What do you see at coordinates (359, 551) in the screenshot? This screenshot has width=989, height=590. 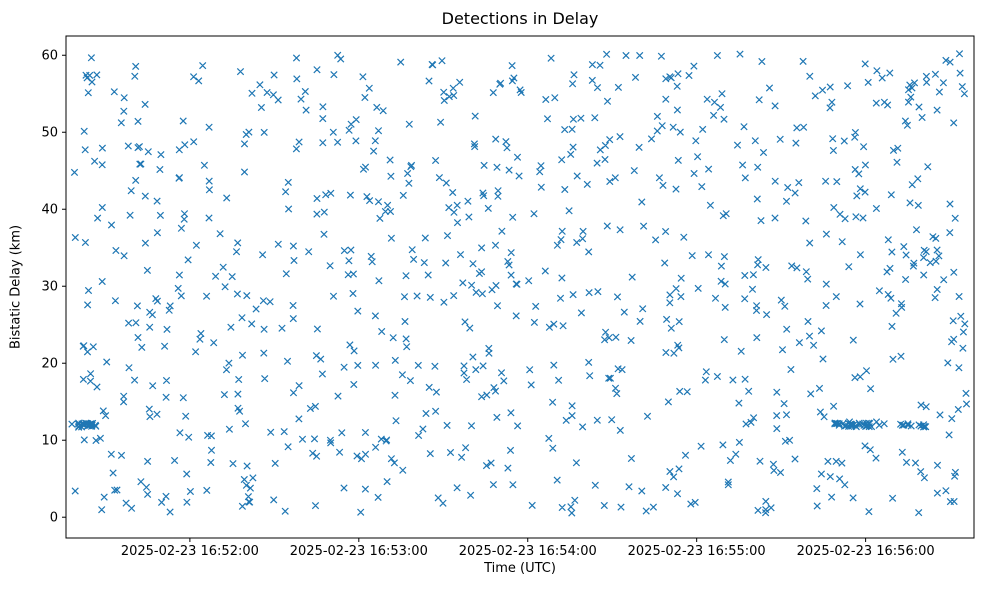 I see `x-tick-label: 2025-02-23 16:53:00` at bounding box center [359, 551].